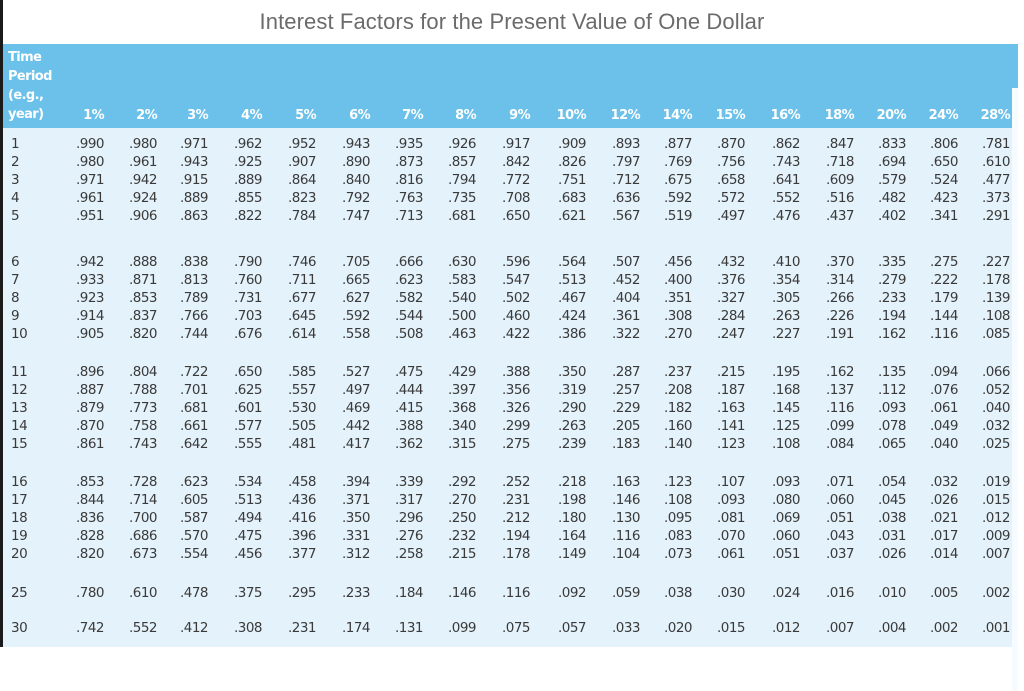 The width and height of the screenshot is (1024, 691). What do you see at coordinates (892, 372) in the screenshot?
I see `factor-cell: .135` at bounding box center [892, 372].